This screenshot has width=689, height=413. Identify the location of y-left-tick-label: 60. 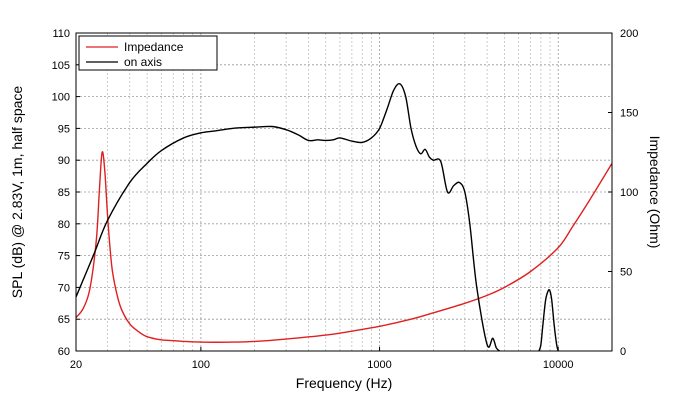
(64, 352).